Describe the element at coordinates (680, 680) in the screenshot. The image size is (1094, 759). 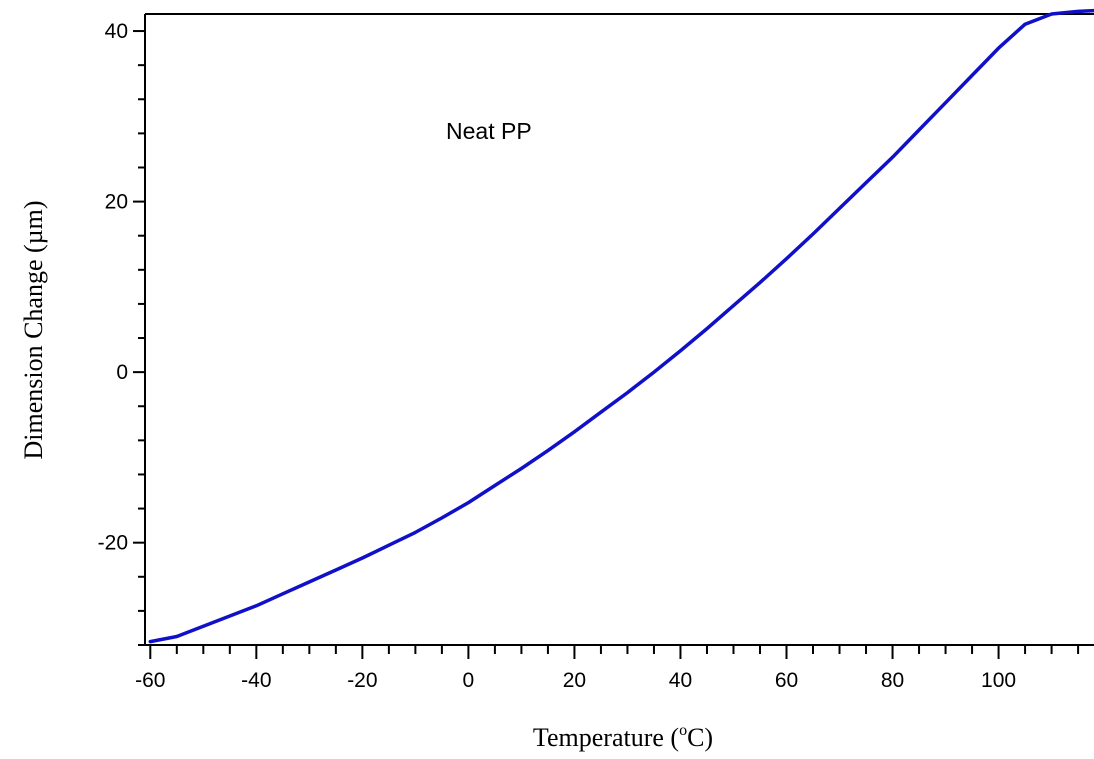
I see `x-tick-label: 40` at that location.